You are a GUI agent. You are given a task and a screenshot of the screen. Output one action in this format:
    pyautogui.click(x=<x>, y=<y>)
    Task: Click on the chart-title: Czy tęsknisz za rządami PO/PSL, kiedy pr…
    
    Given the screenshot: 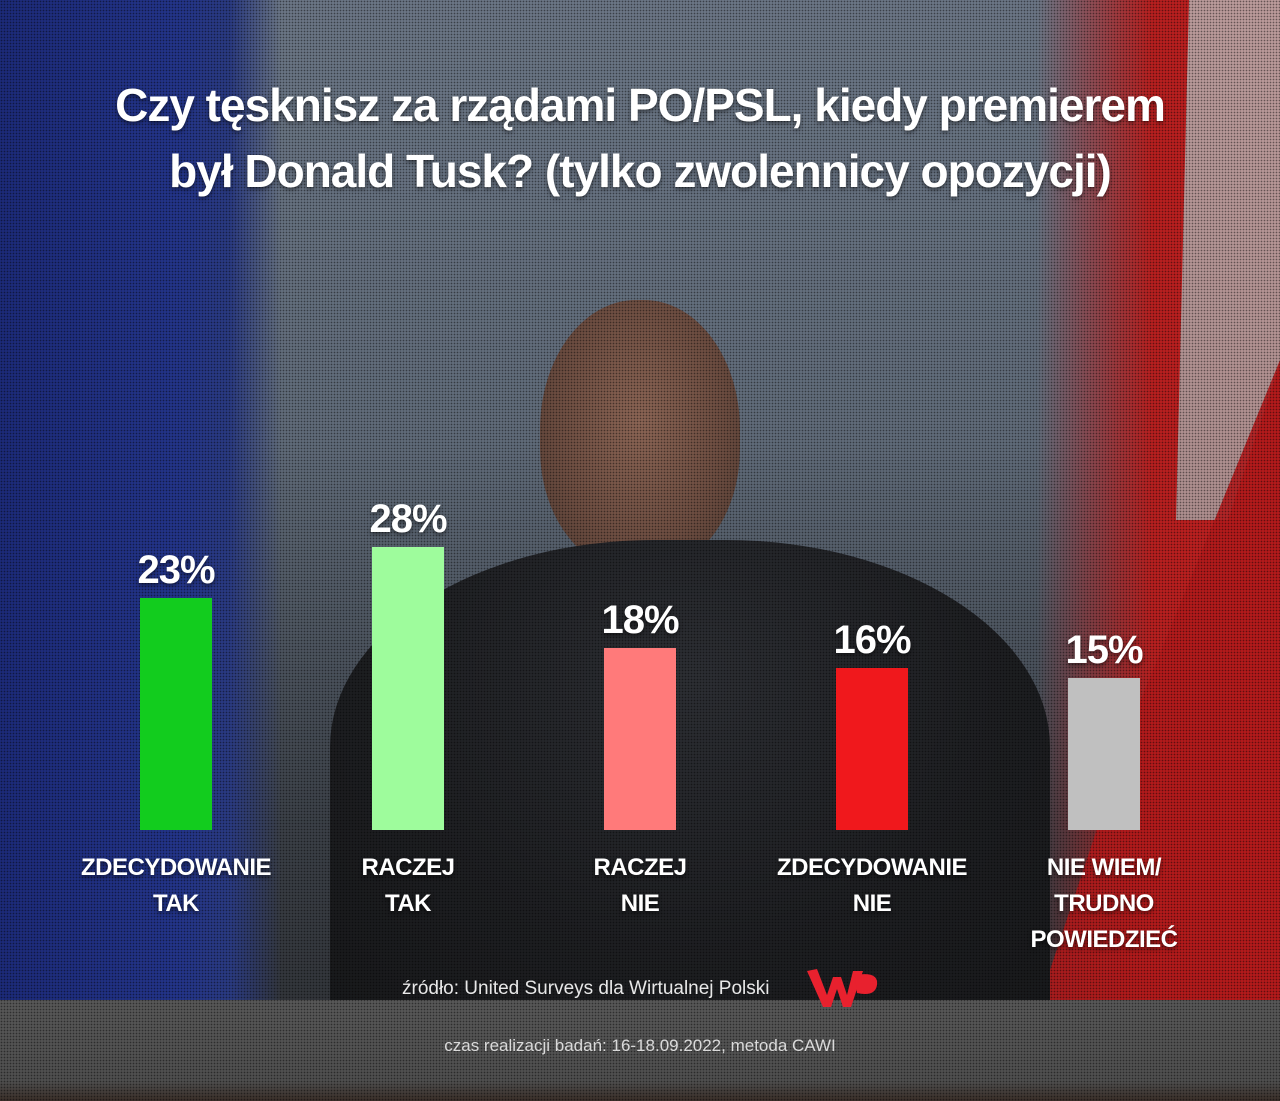 What is the action you would take?
    pyautogui.click(x=640, y=138)
    